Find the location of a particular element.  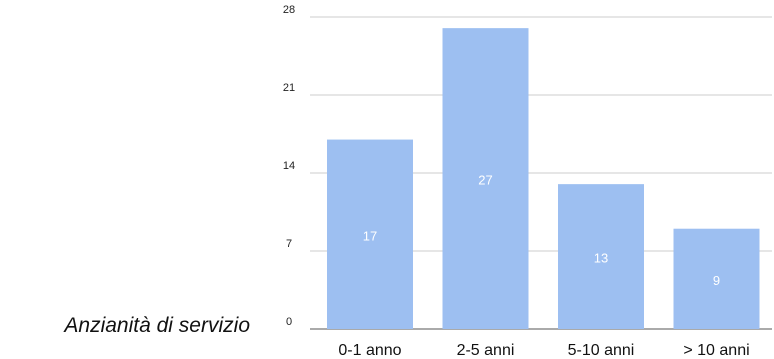

data-label: 9 is located at coordinates (716, 280).